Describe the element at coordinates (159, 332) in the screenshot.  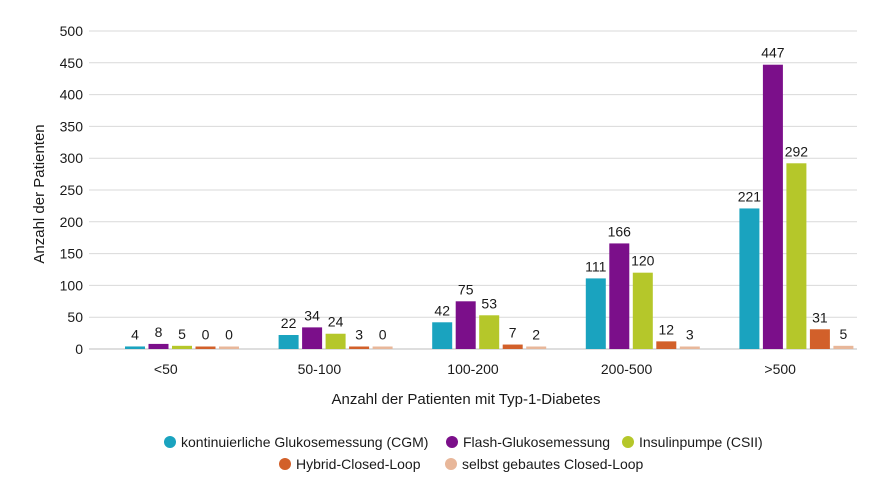
I see `data-label: 8` at that location.